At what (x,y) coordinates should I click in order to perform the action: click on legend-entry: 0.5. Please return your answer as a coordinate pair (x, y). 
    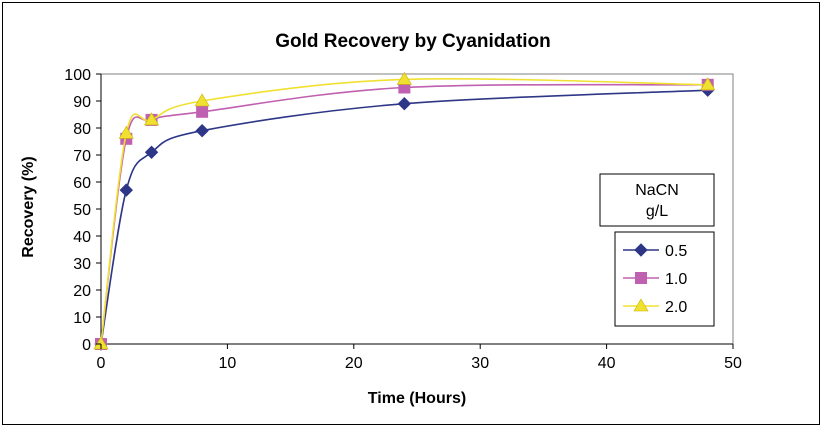
    Looking at the image, I should click on (655, 251).